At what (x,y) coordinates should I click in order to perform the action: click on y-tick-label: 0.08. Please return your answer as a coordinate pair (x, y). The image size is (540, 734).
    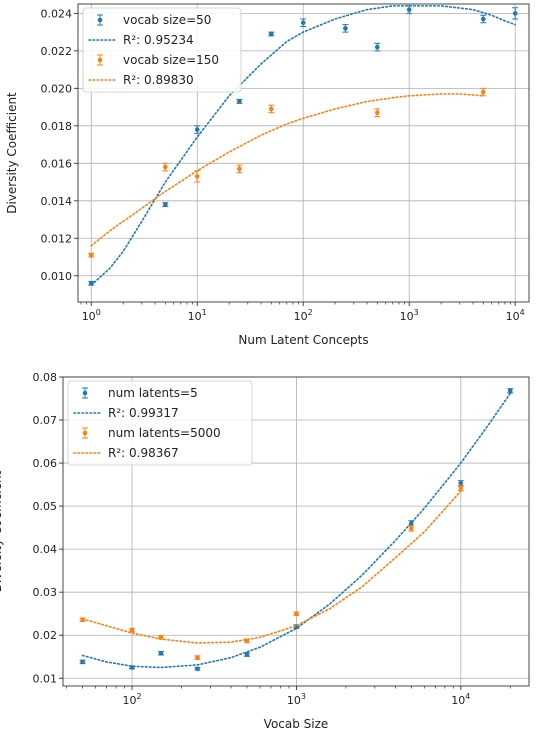
    Looking at the image, I should click on (45, 377).